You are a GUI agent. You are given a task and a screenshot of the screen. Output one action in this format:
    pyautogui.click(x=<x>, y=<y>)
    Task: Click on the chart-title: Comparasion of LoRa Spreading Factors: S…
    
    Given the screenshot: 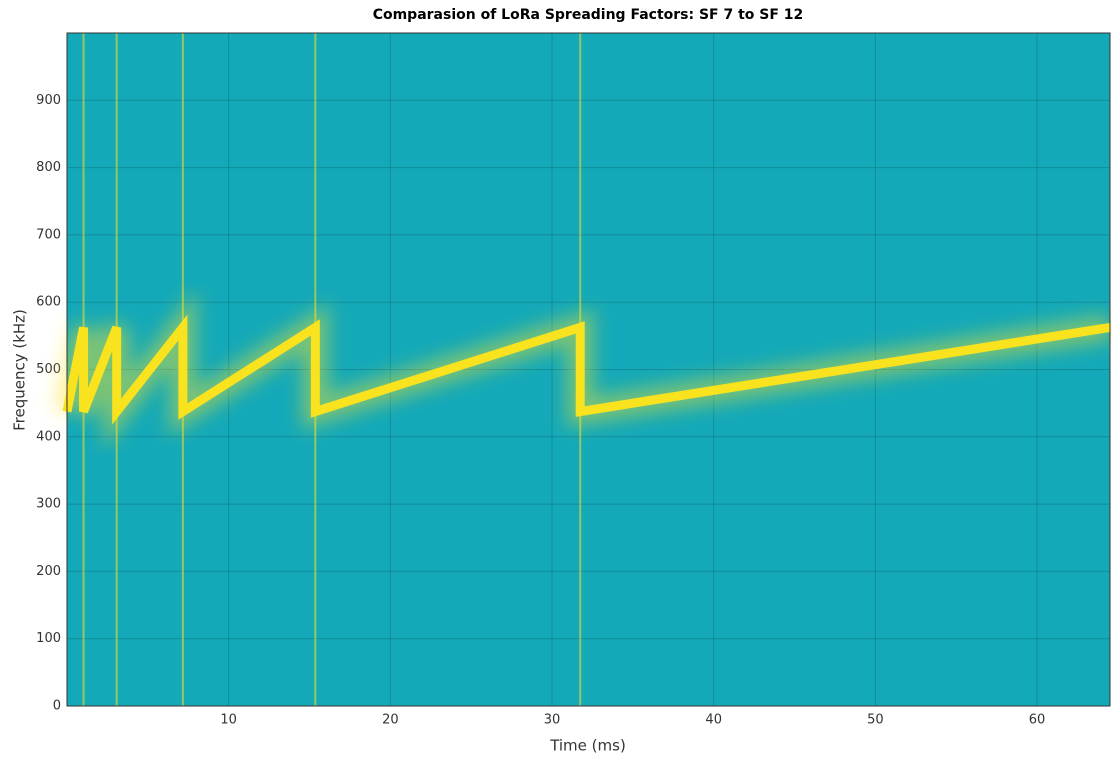 What is the action you would take?
    pyautogui.click(x=588, y=15)
    